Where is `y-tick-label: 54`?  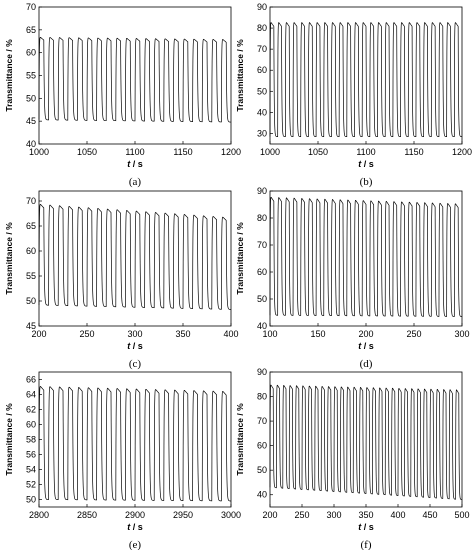
y-tick-label: 54 is located at coordinates (31, 470).